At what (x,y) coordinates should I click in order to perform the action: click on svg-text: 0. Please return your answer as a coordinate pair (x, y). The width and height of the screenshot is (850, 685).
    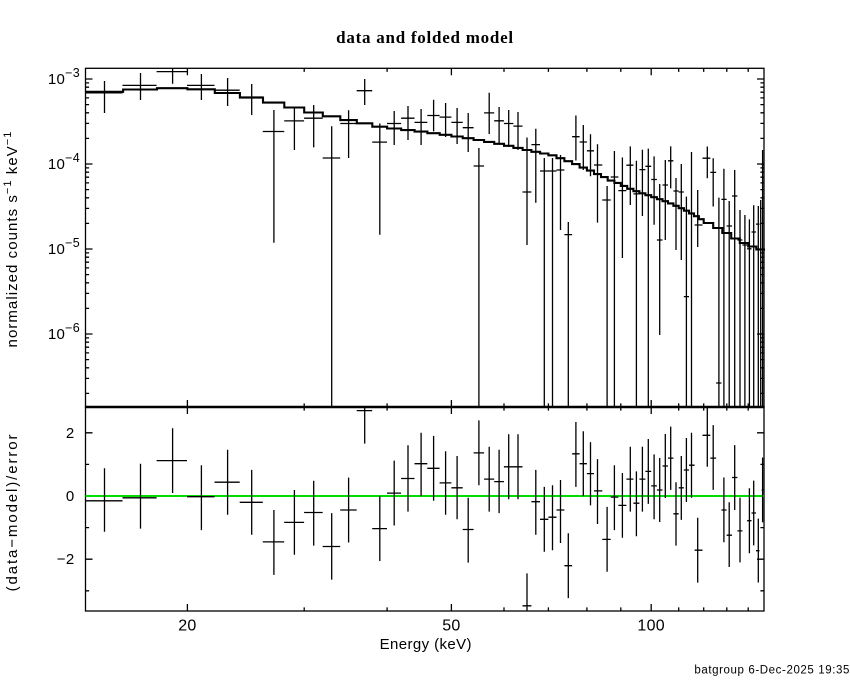
    Looking at the image, I should click on (70, 496).